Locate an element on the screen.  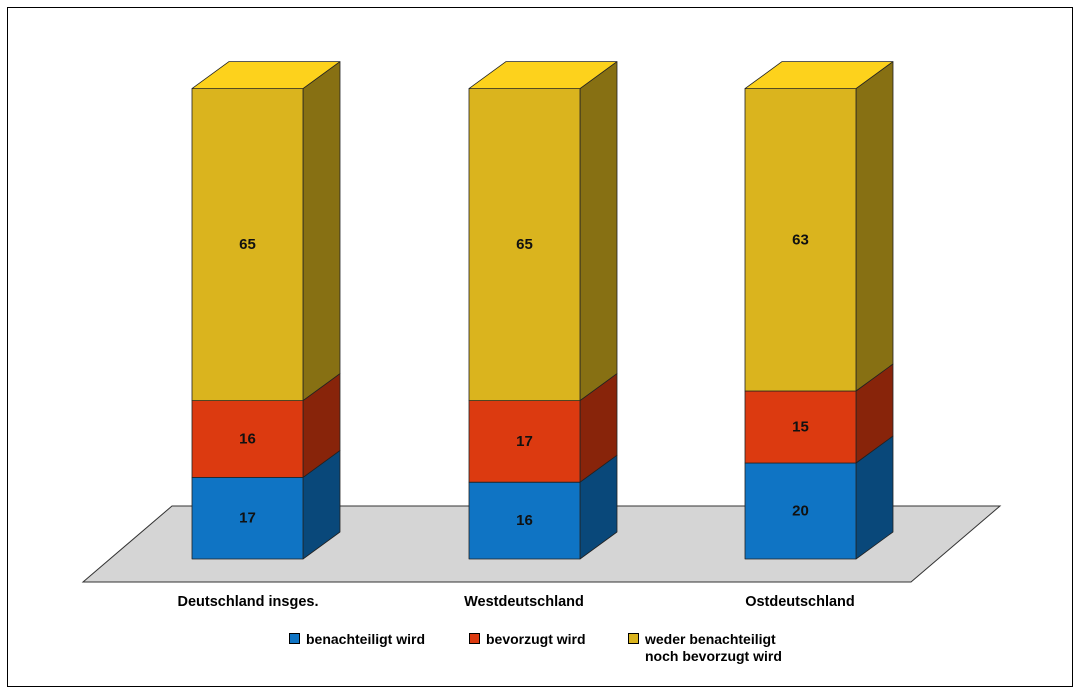
data-label: 63 is located at coordinates (800, 239).